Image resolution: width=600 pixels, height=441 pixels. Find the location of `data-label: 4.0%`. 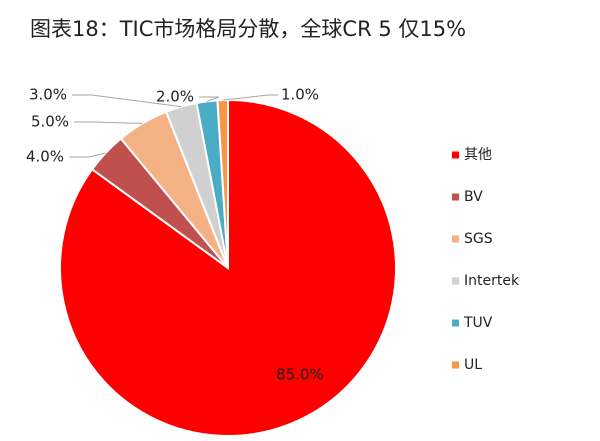

data-label: 4.0% is located at coordinates (45, 157).